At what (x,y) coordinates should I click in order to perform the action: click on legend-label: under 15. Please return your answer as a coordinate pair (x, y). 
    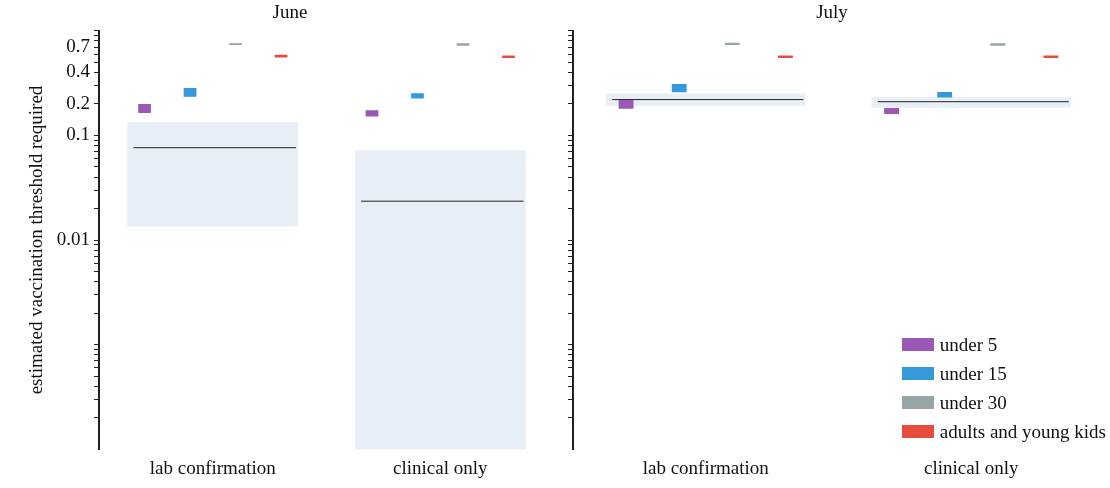
    Looking at the image, I should click on (973, 373).